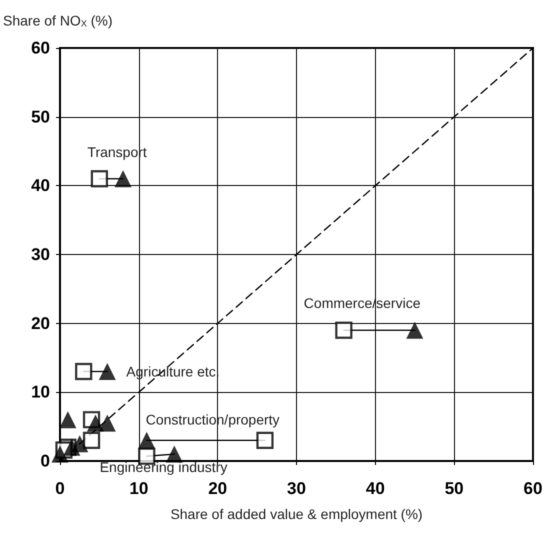 This screenshot has width=553, height=533. I want to click on x-tick-label: 10, so click(138, 488).